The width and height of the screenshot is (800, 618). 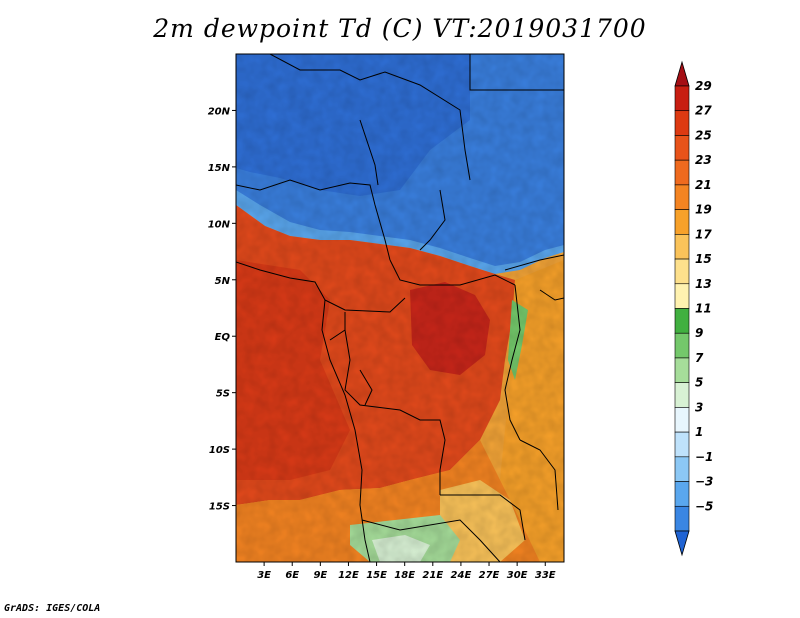 What do you see at coordinates (264, 575) in the screenshot?
I see `lon-tick-label: 3E` at bounding box center [264, 575].